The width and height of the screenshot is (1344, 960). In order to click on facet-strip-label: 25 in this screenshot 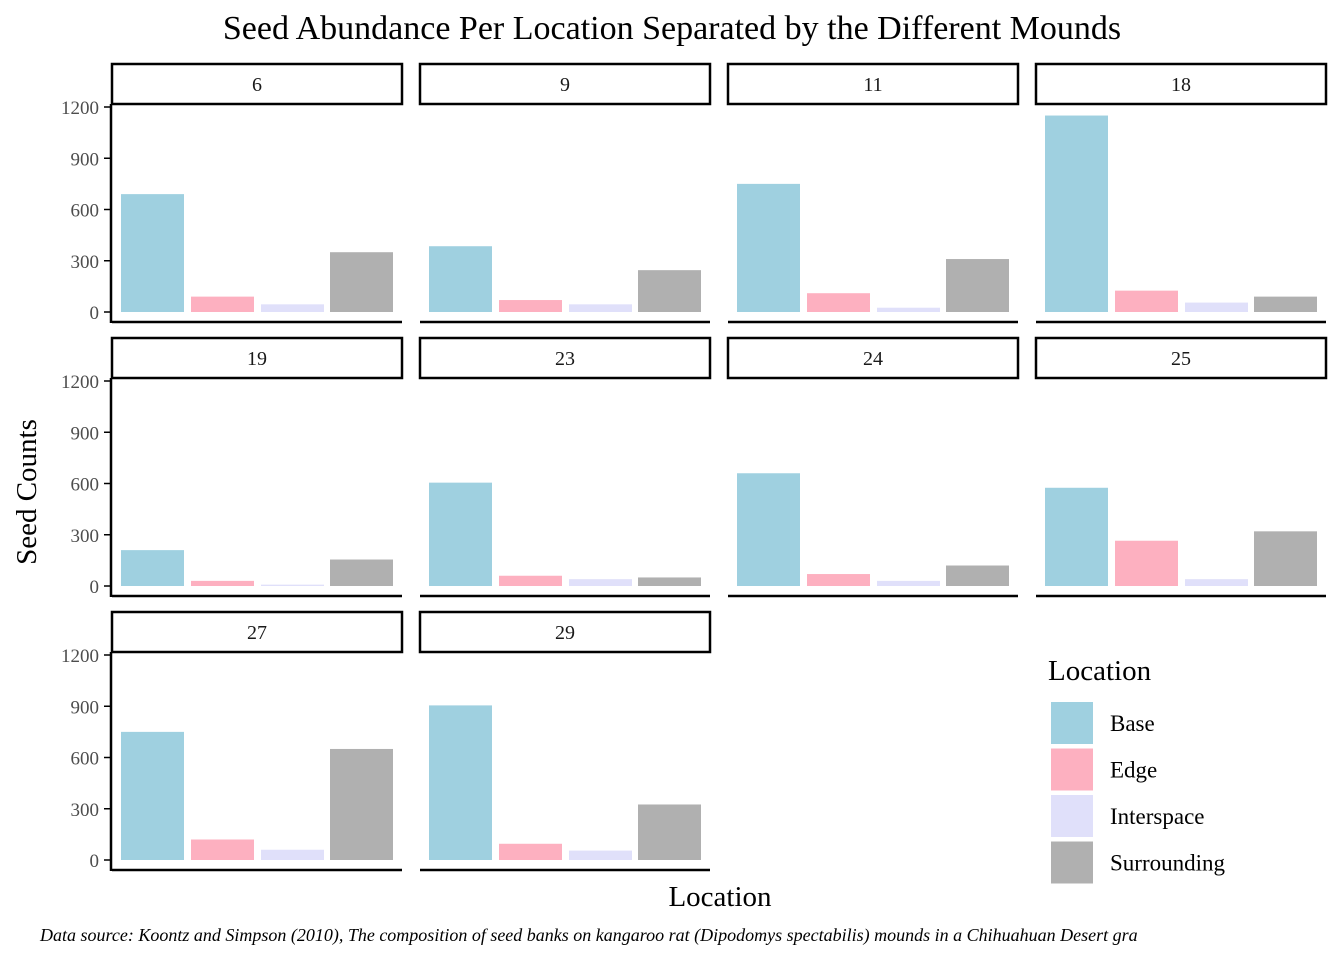, I will do `click(1181, 359)`.